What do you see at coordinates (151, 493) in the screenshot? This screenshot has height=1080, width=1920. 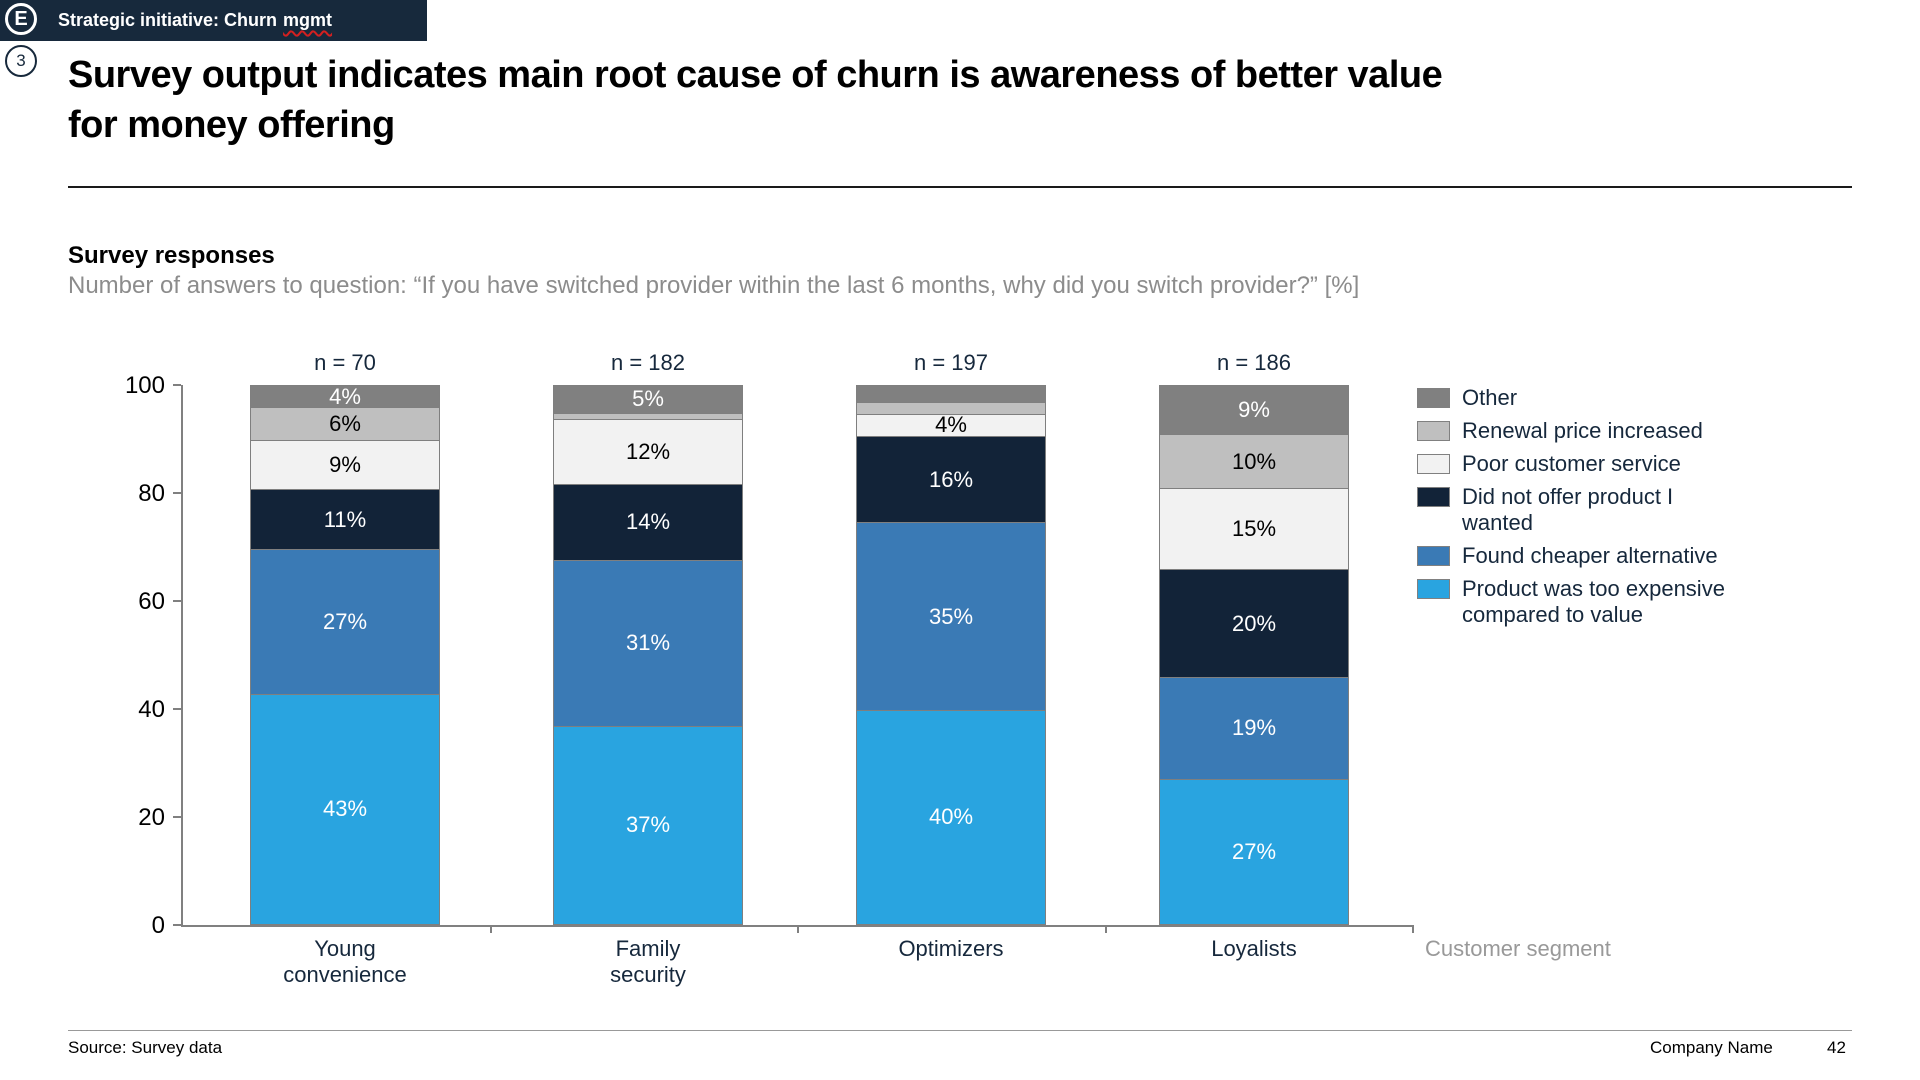 I see `y-tick-label: 80` at bounding box center [151, 493].